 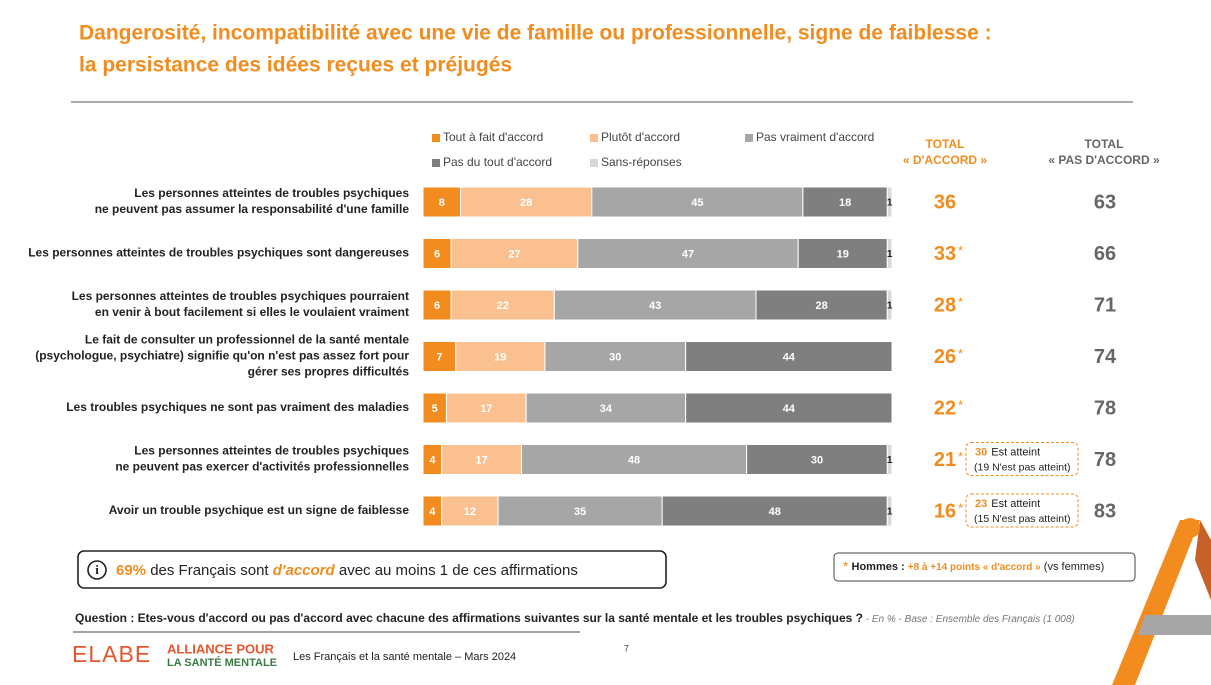 I want to click on logo-a-orange, so click(x=1156, y=602).